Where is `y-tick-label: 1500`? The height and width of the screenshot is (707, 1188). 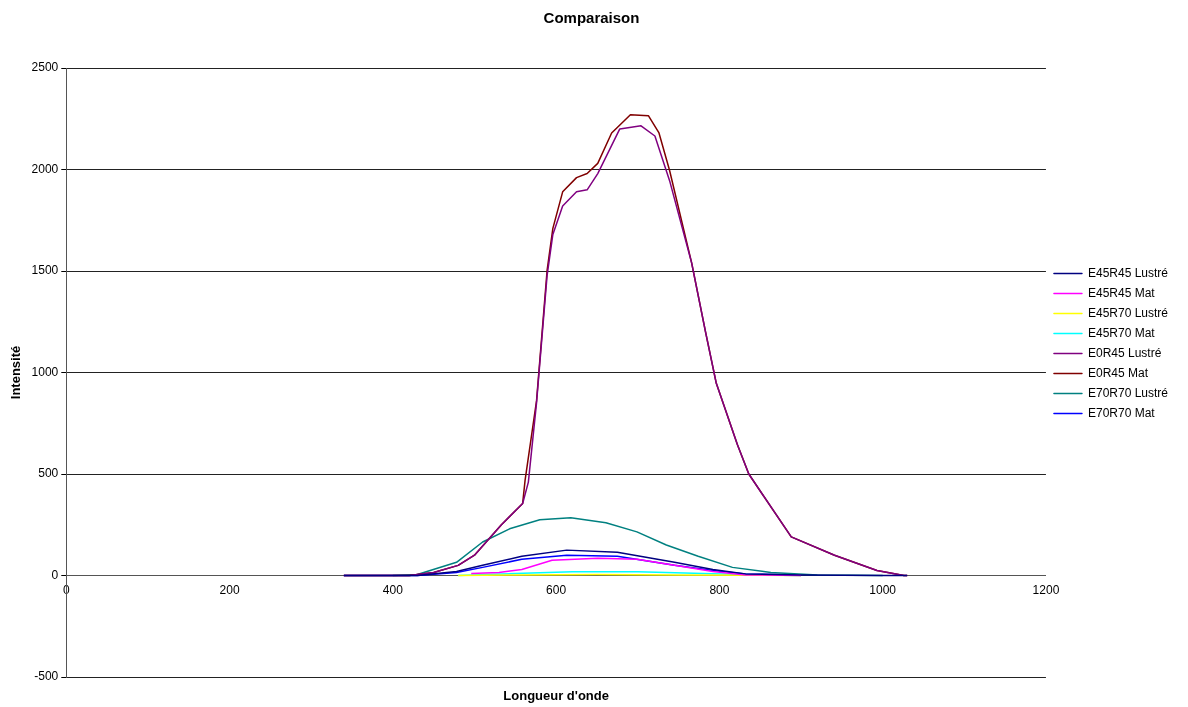
y-tick-label: 1500 is located at coordinates (45, 270).